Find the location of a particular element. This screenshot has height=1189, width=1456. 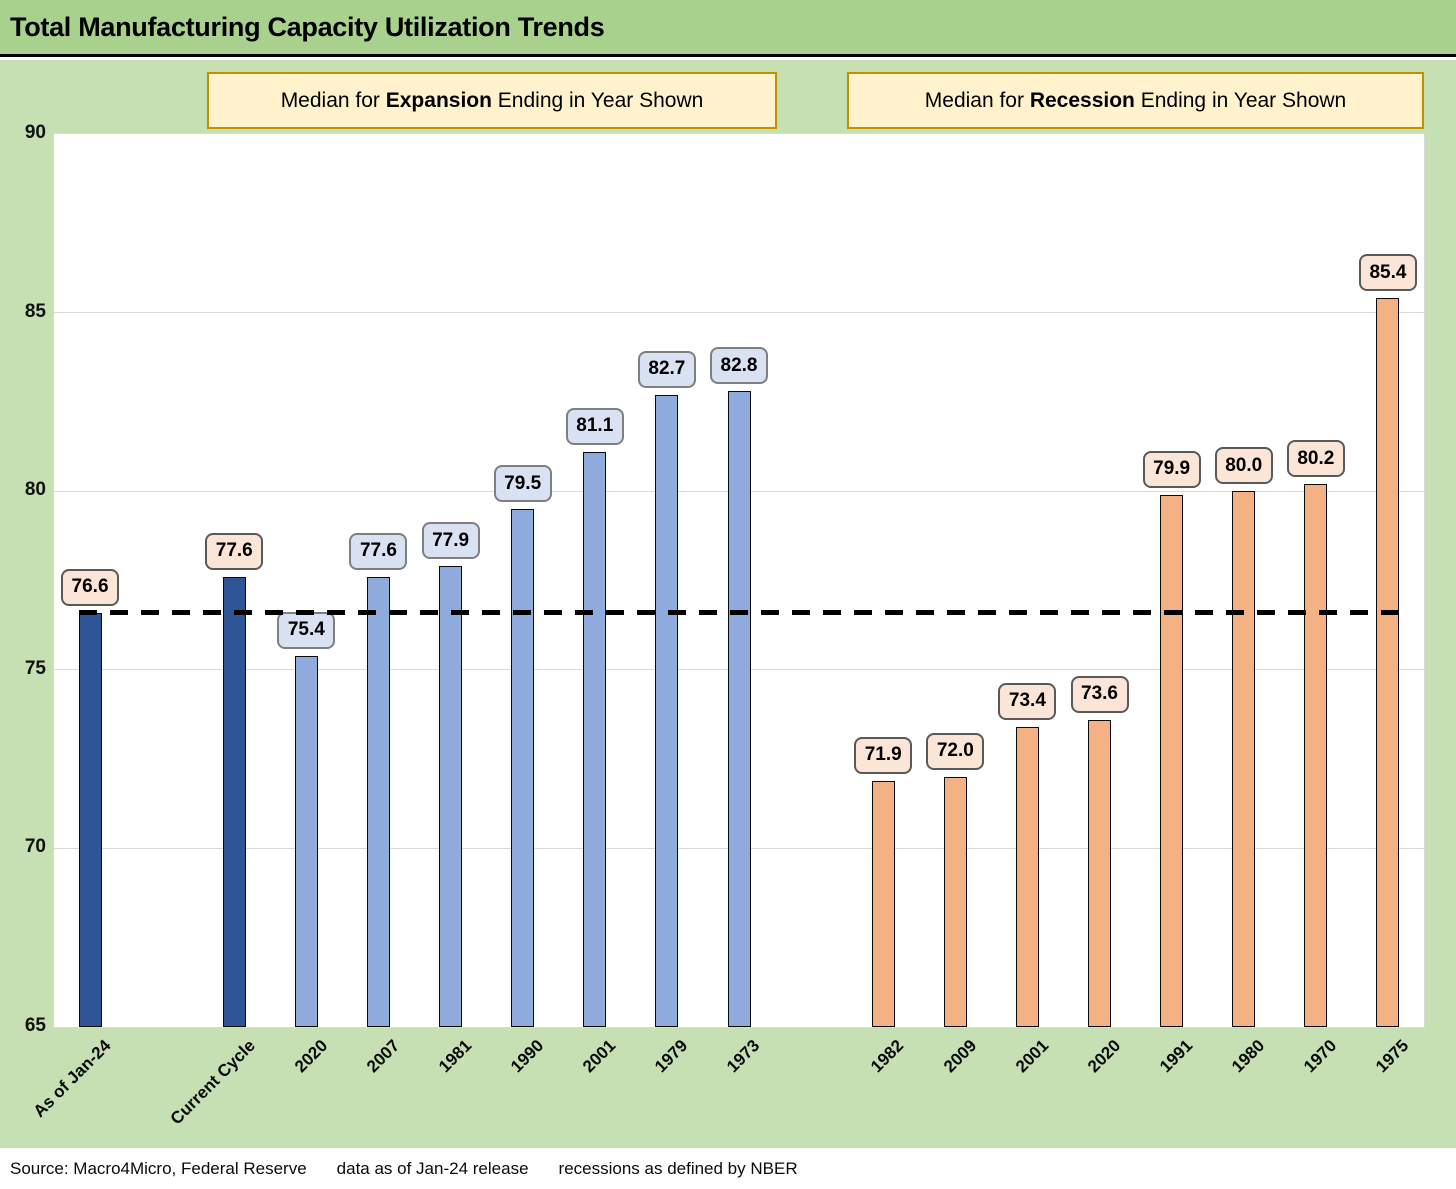

bar-1980 is located at coordinates (1244, 759).